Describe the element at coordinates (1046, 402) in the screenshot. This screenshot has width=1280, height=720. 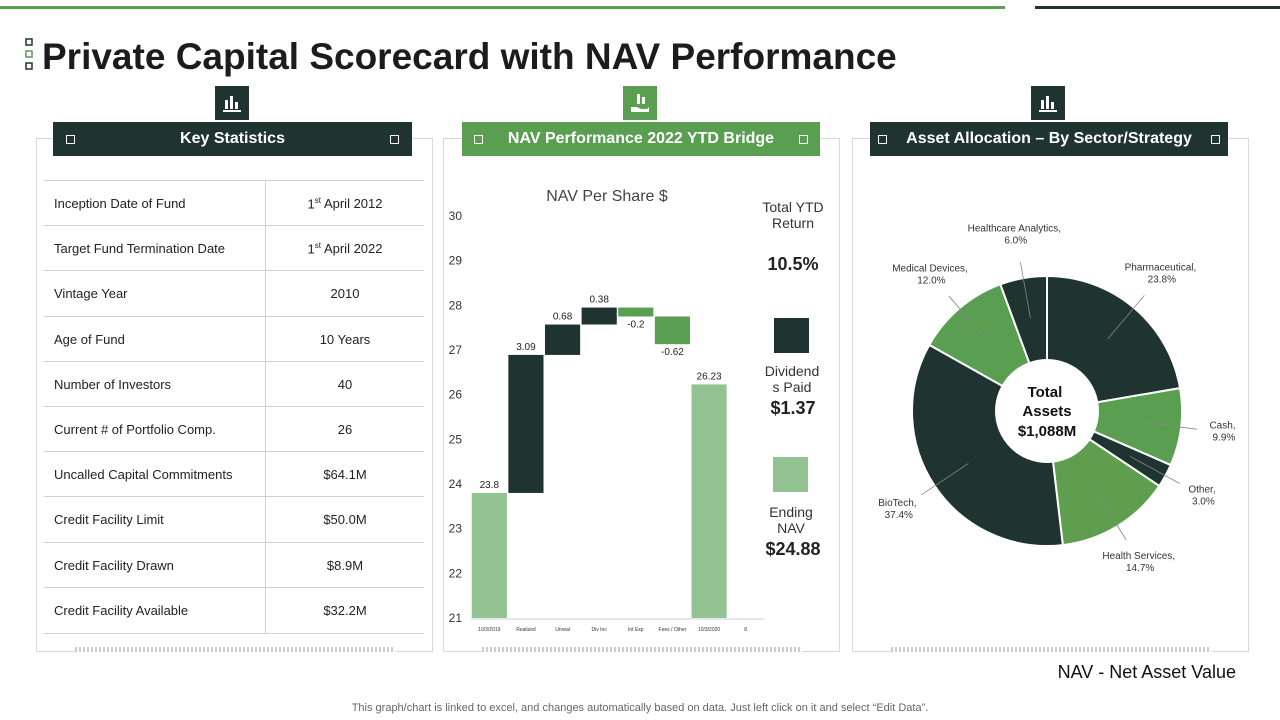
I see `center-label: Total Assets` at that location.